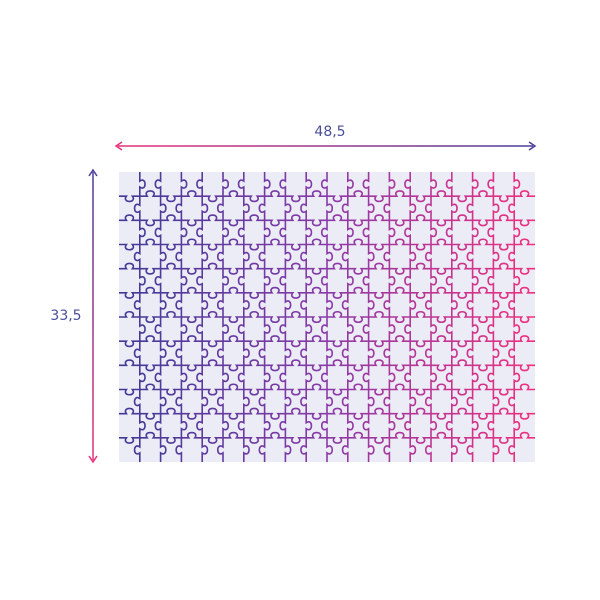 This screenshot has width=600, height=600. I want to click on height-arrow-heads, so click(93, 316).